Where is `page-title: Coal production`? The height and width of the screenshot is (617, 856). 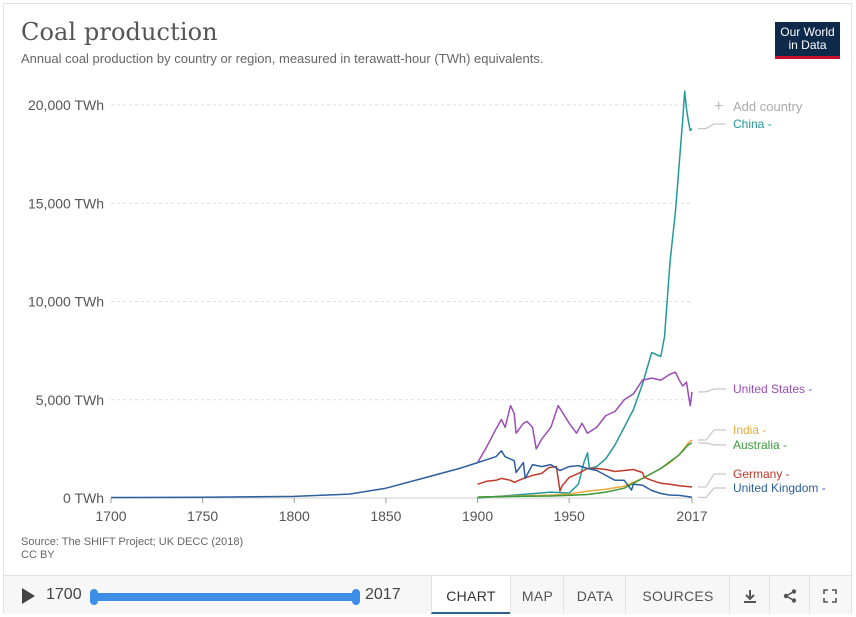
page-title: Coal production is located at coordinates (119, 32).